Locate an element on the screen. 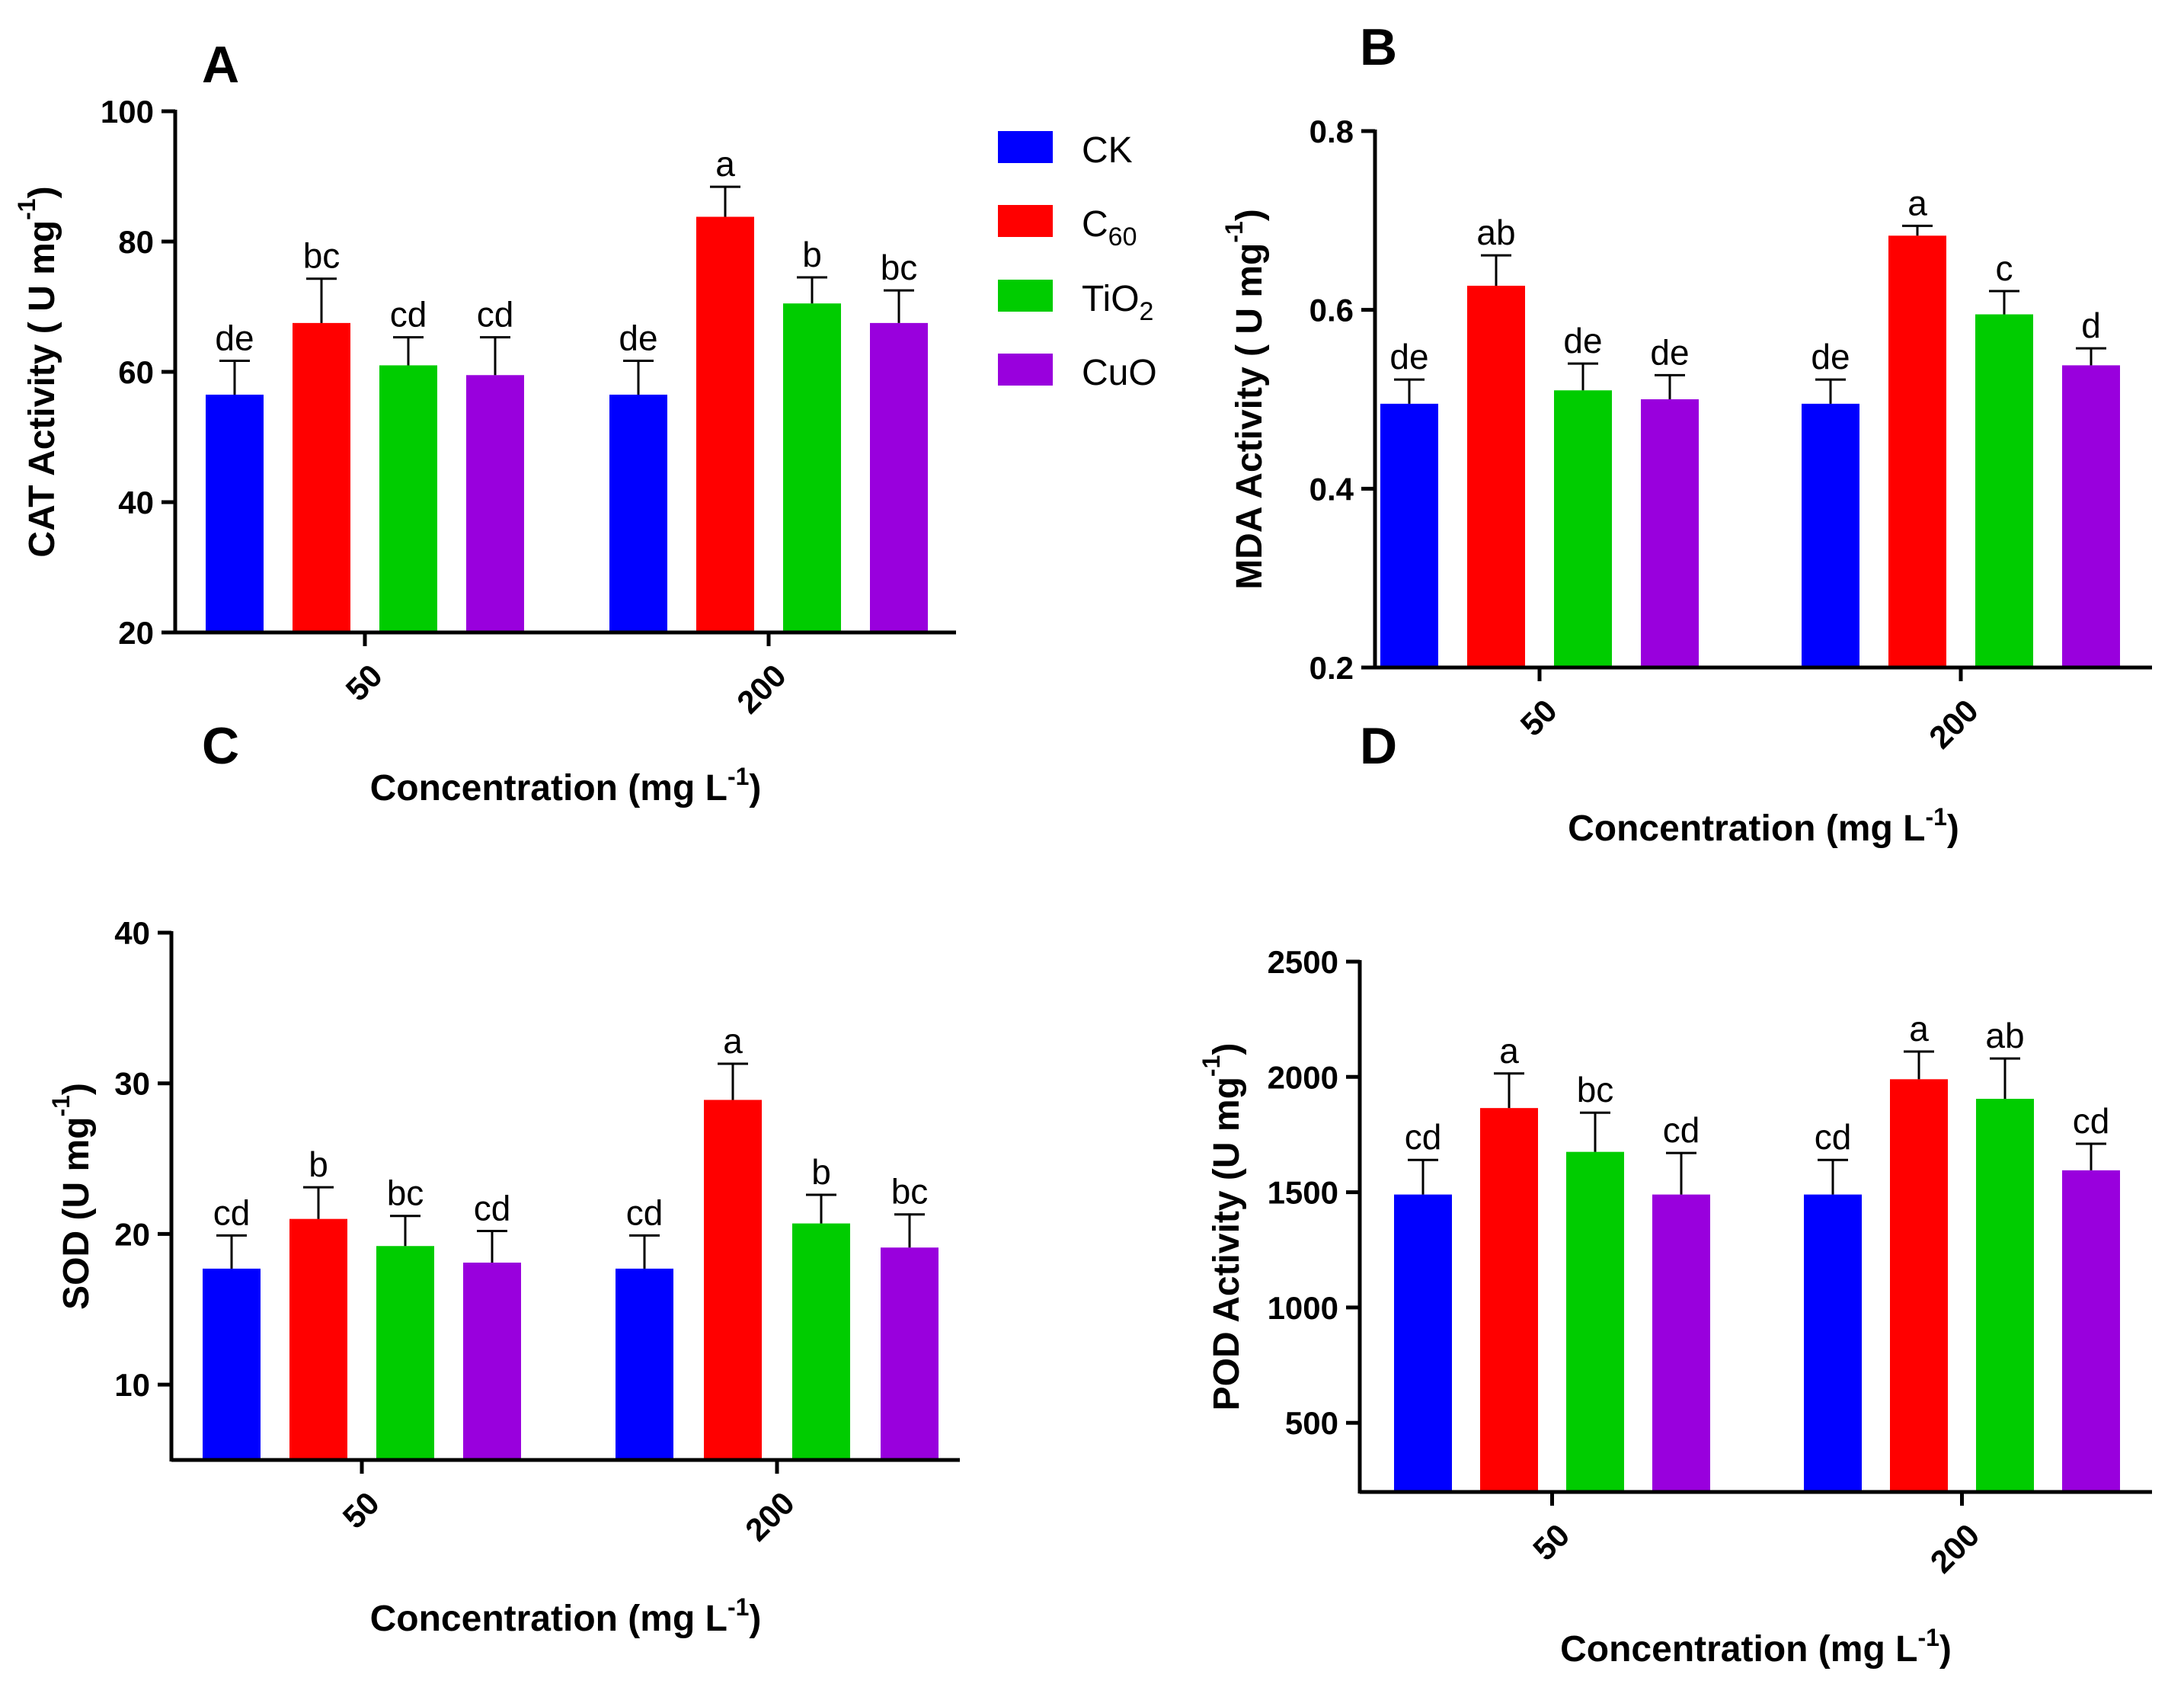  sig-label-c-c60-50: b is located at coordinates (318, 1164).